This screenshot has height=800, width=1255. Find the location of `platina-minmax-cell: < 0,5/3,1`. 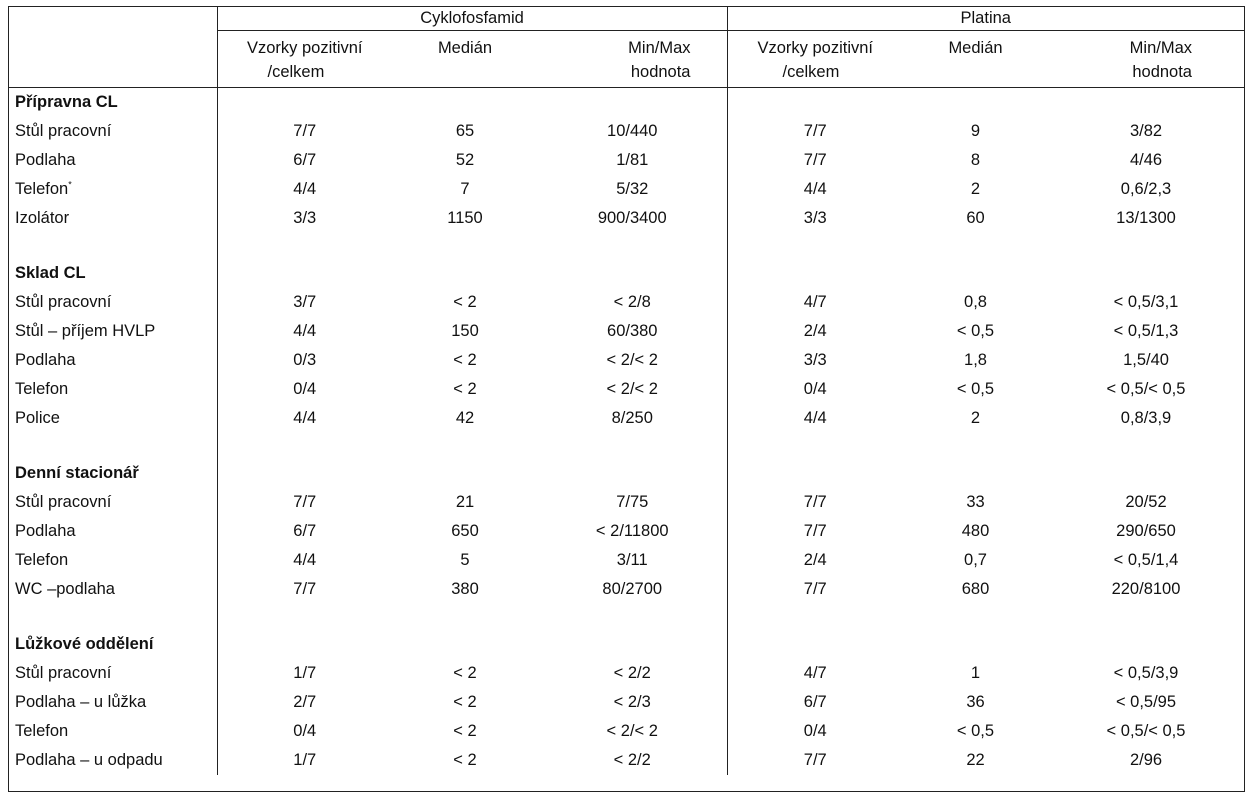

platina-minmax-cell: < 0,5/3,1 is located at coordinates (1146, 302).